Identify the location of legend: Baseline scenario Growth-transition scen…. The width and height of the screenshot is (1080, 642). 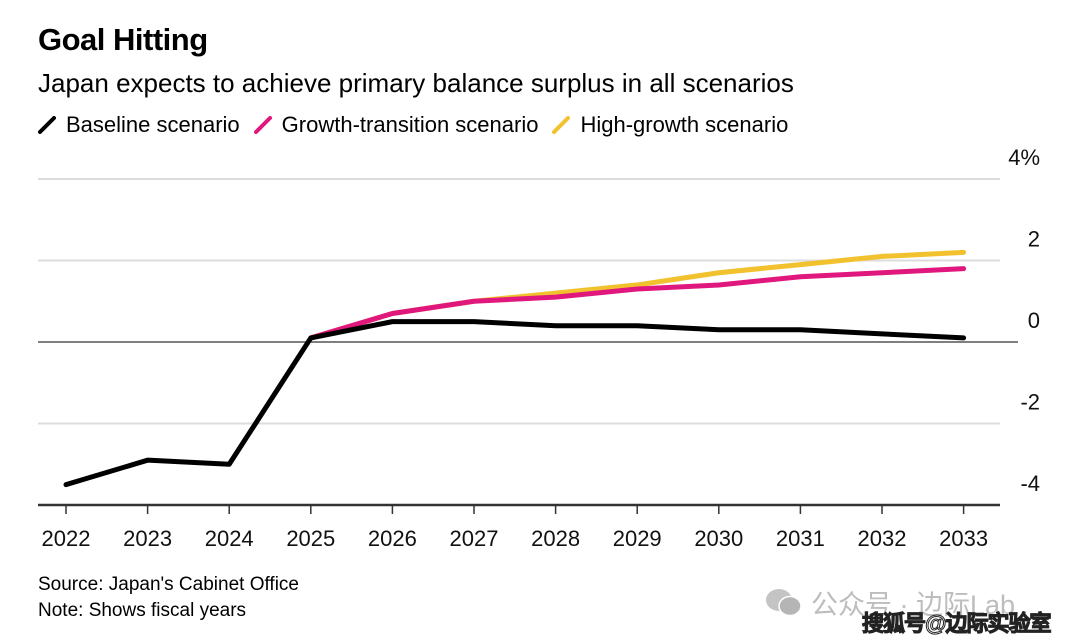
(420, 125).